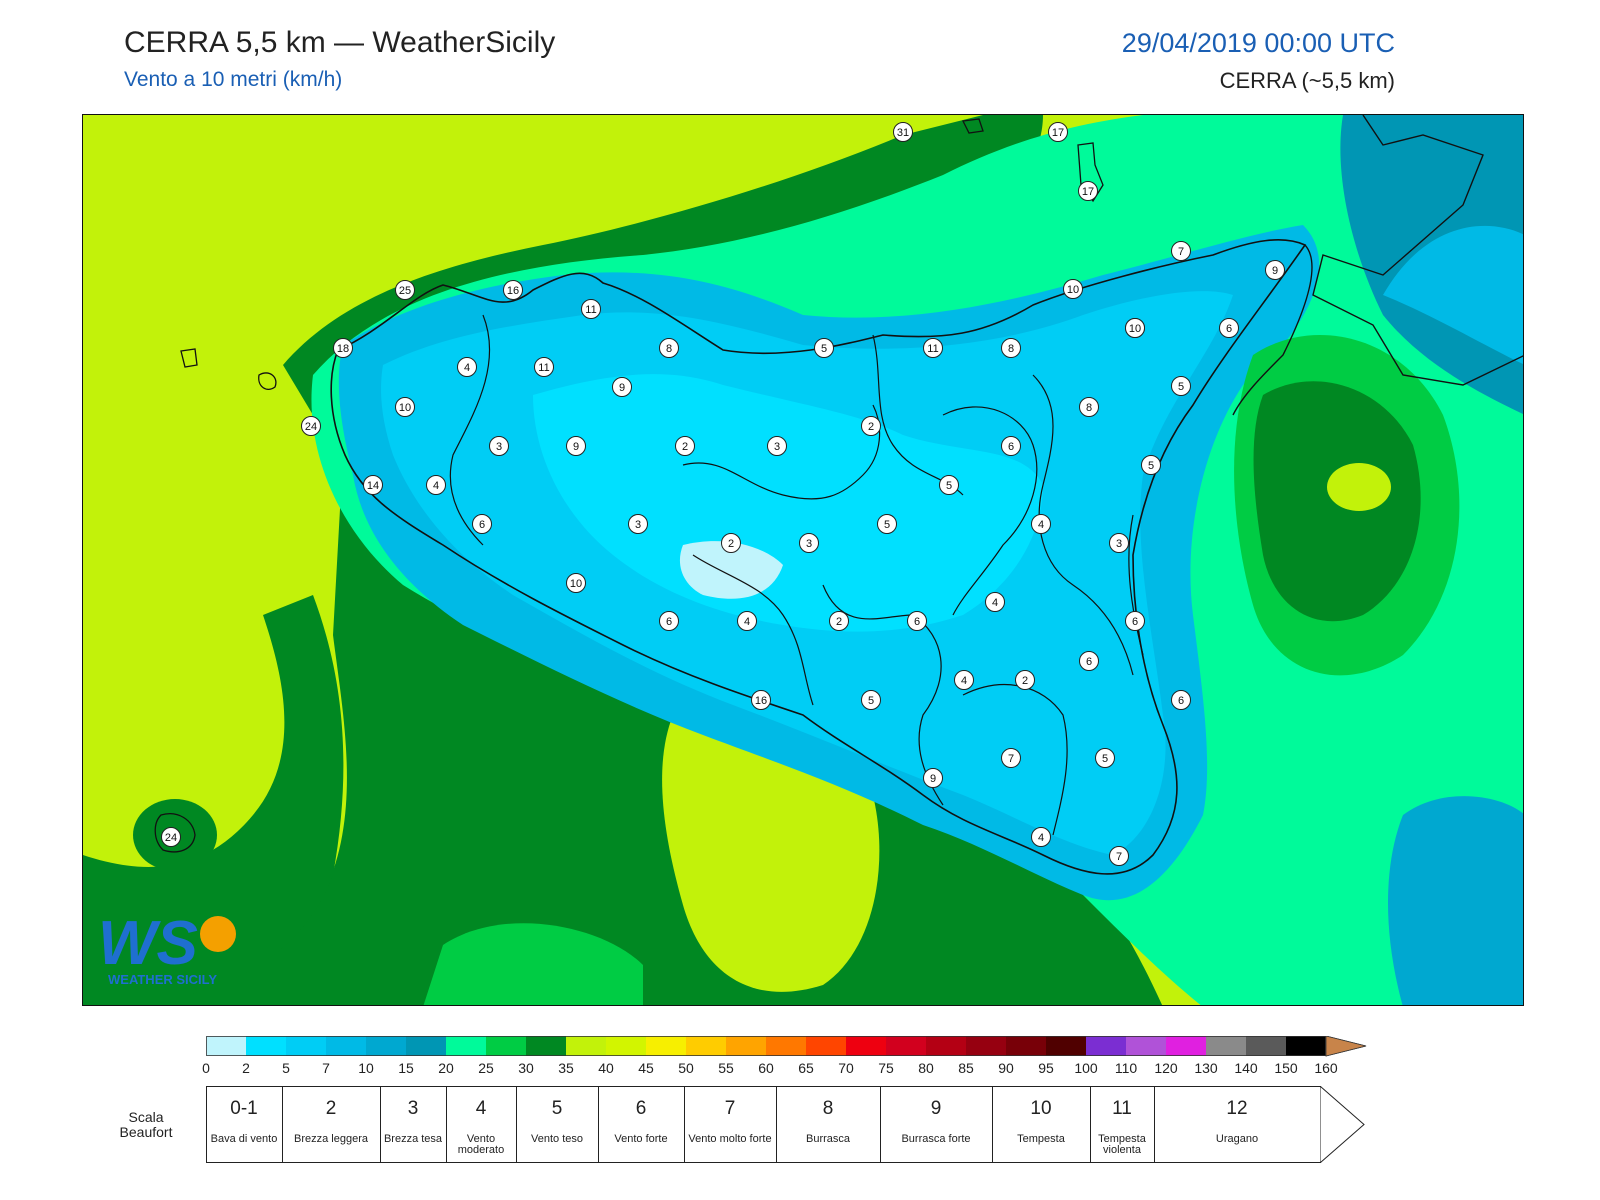 The height and width of the screenshot is (1200, 1600). What do you see at coordinates (206, 1068) in the screenshot?
I see `colorbar-tick-label: 0` at bounding box center [206, 1068].